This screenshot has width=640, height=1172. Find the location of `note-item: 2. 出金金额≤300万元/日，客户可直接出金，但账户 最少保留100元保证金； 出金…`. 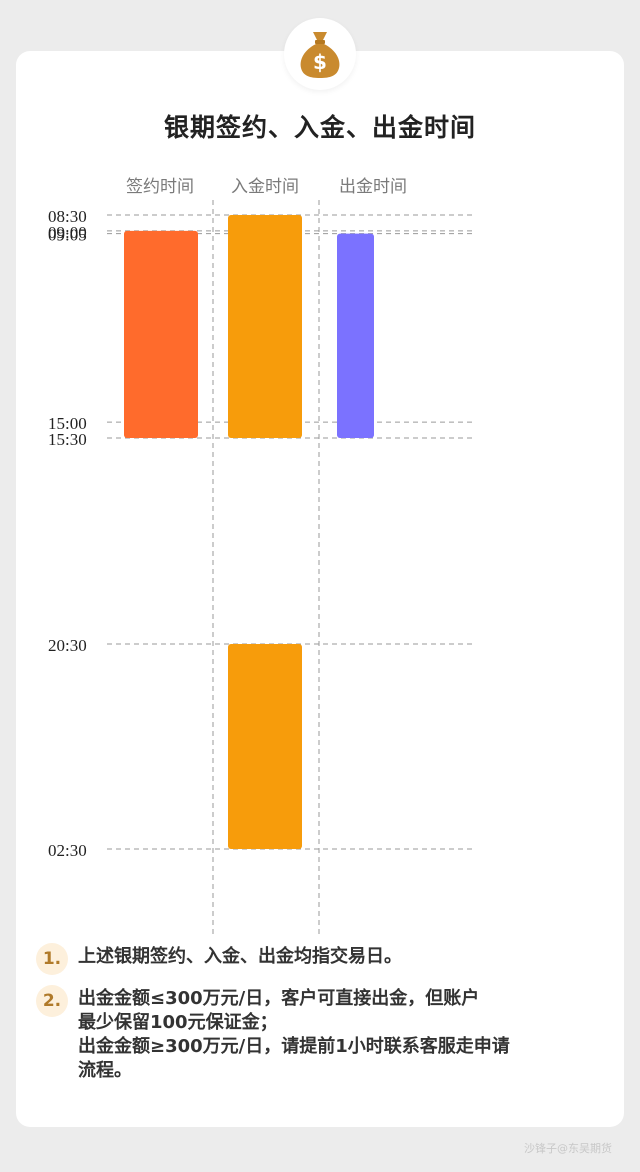

note-item: 2. 出金金额≤300万元/日，客户可直接出金，但账户 最少保留100元保证金； 出金… is located at coordinates (331, 1034).